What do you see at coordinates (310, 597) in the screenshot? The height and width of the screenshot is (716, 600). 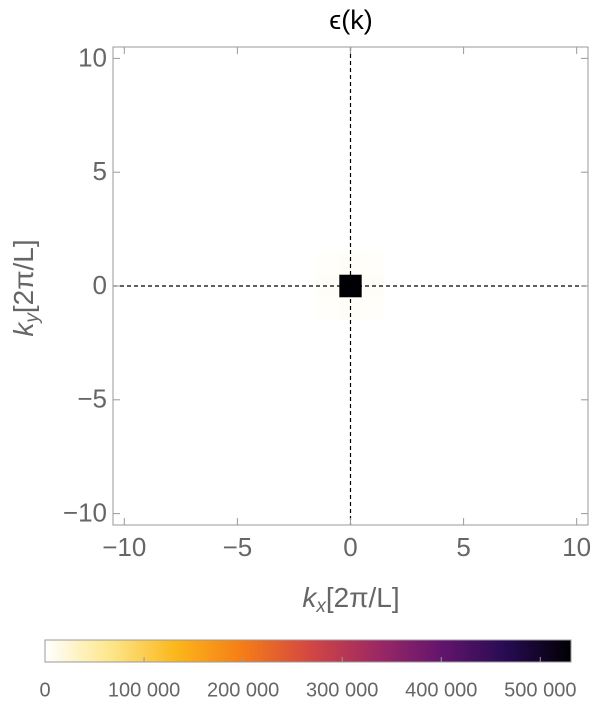 I see `x-label-main: k` at bounding box center [310, 597].